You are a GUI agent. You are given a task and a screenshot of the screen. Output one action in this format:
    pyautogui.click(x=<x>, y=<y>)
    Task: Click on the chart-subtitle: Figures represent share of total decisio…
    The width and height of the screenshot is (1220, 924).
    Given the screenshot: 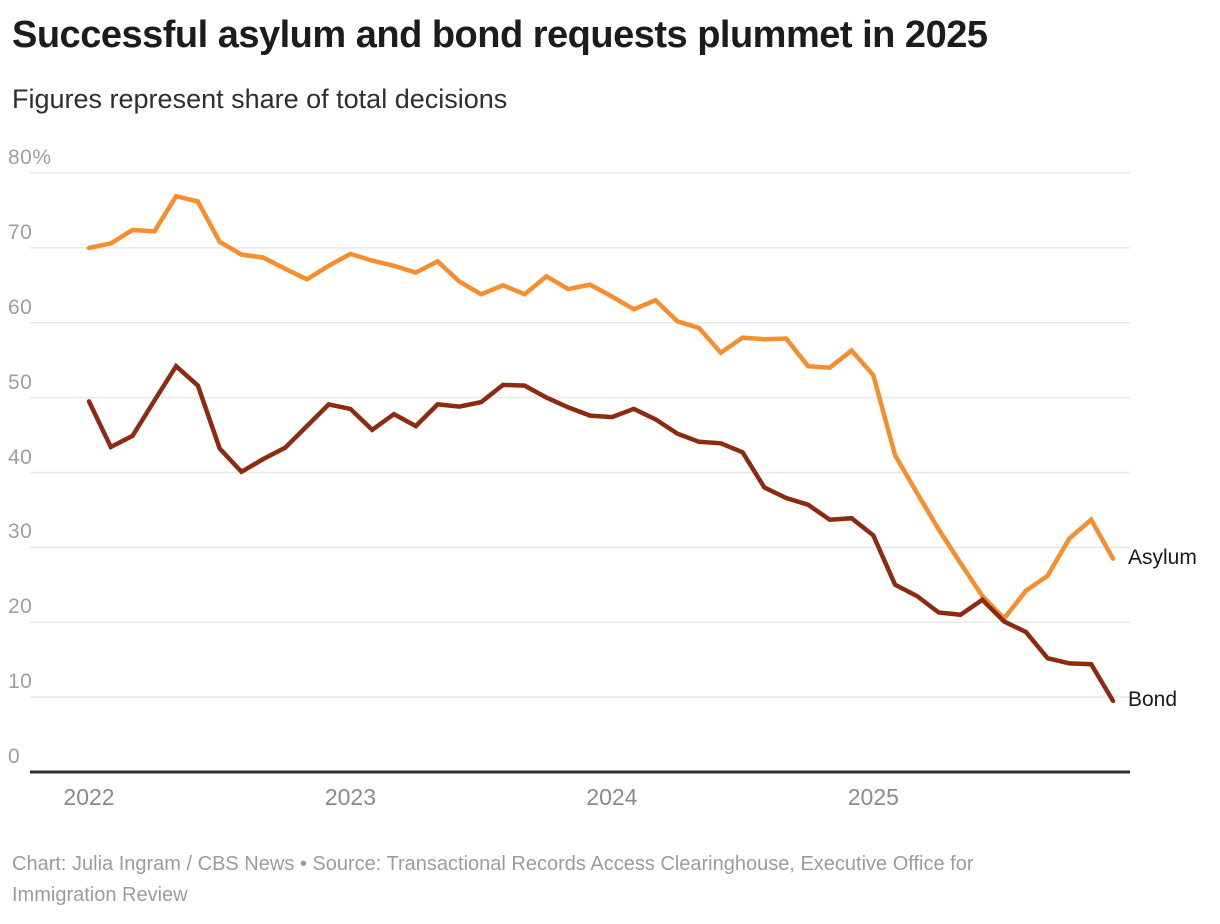 What is the action you would take?
    pyautogui.click(x=260, y=99)
    